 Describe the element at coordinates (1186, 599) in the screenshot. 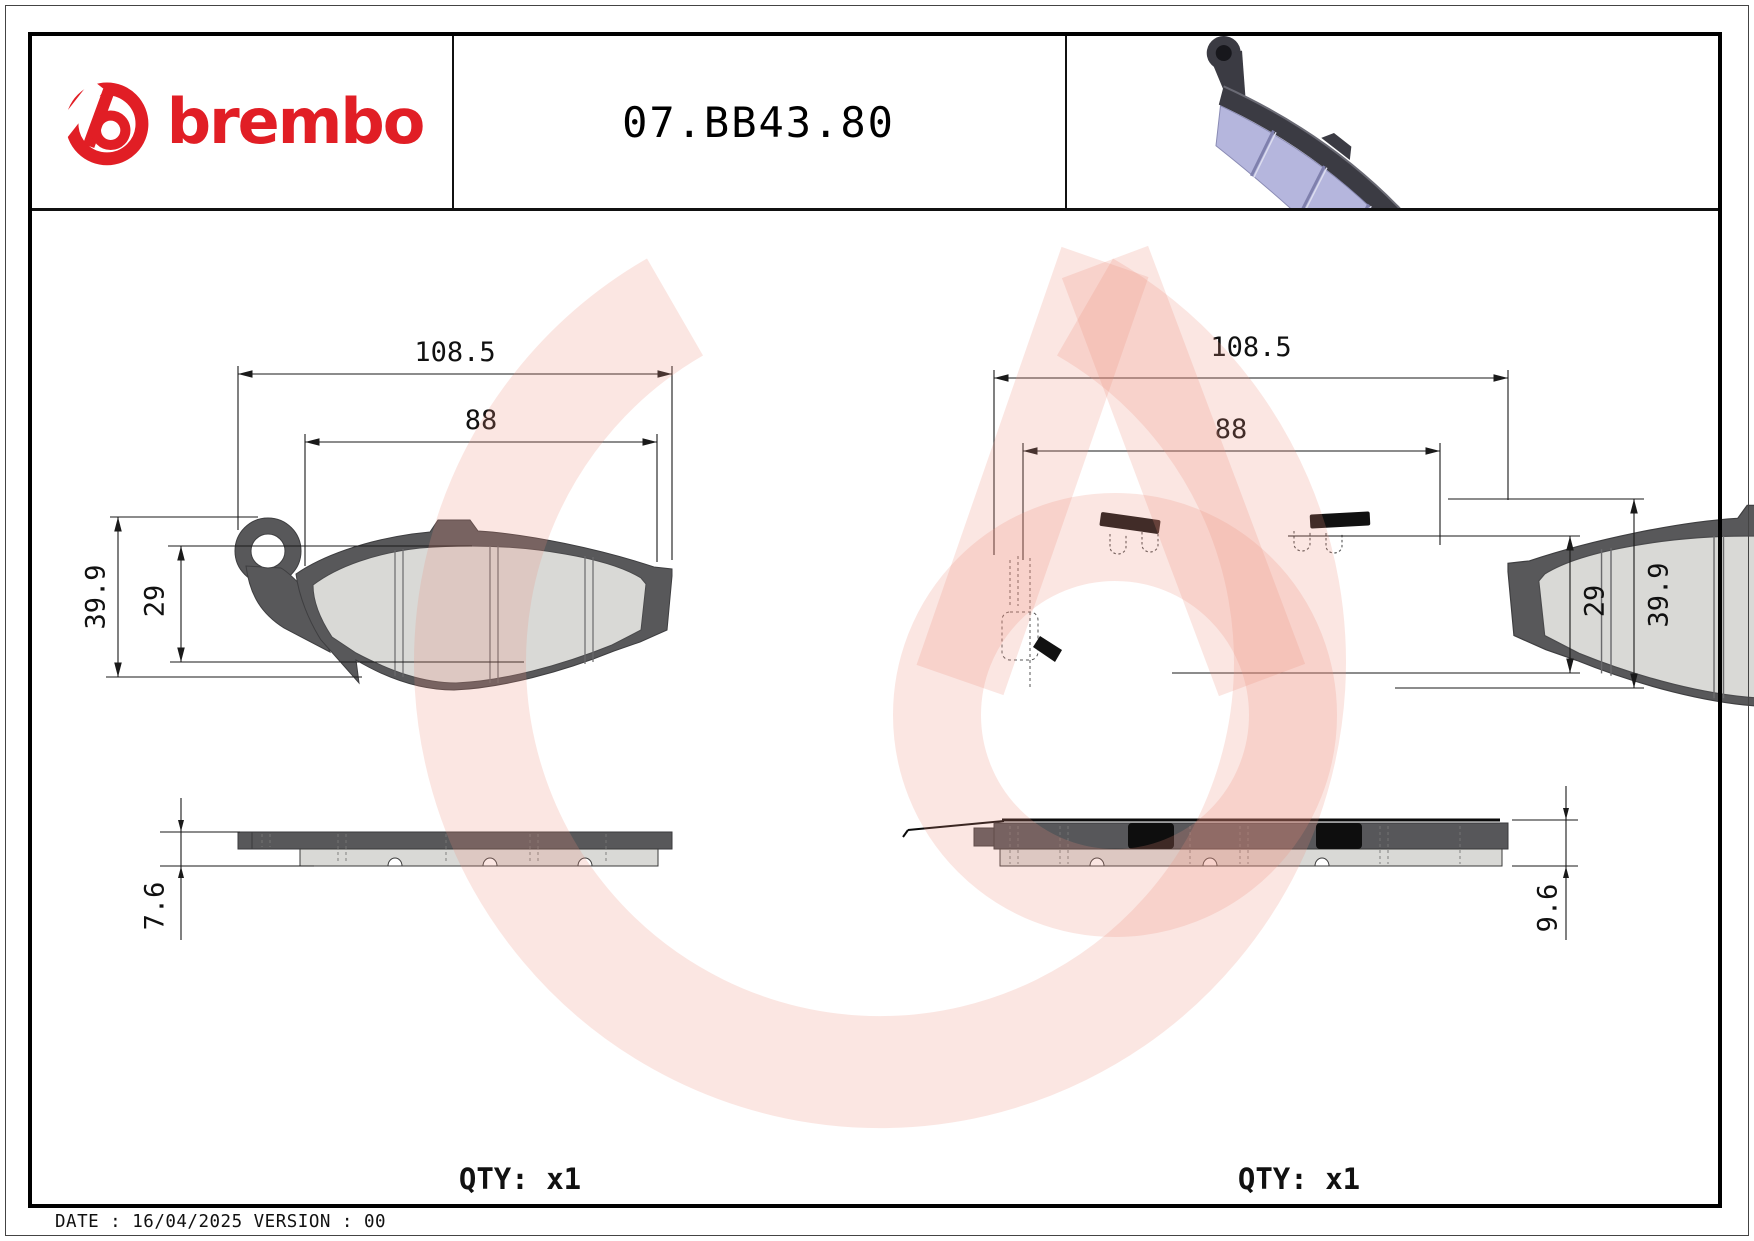

I see `right-pad-hardware` at that location.